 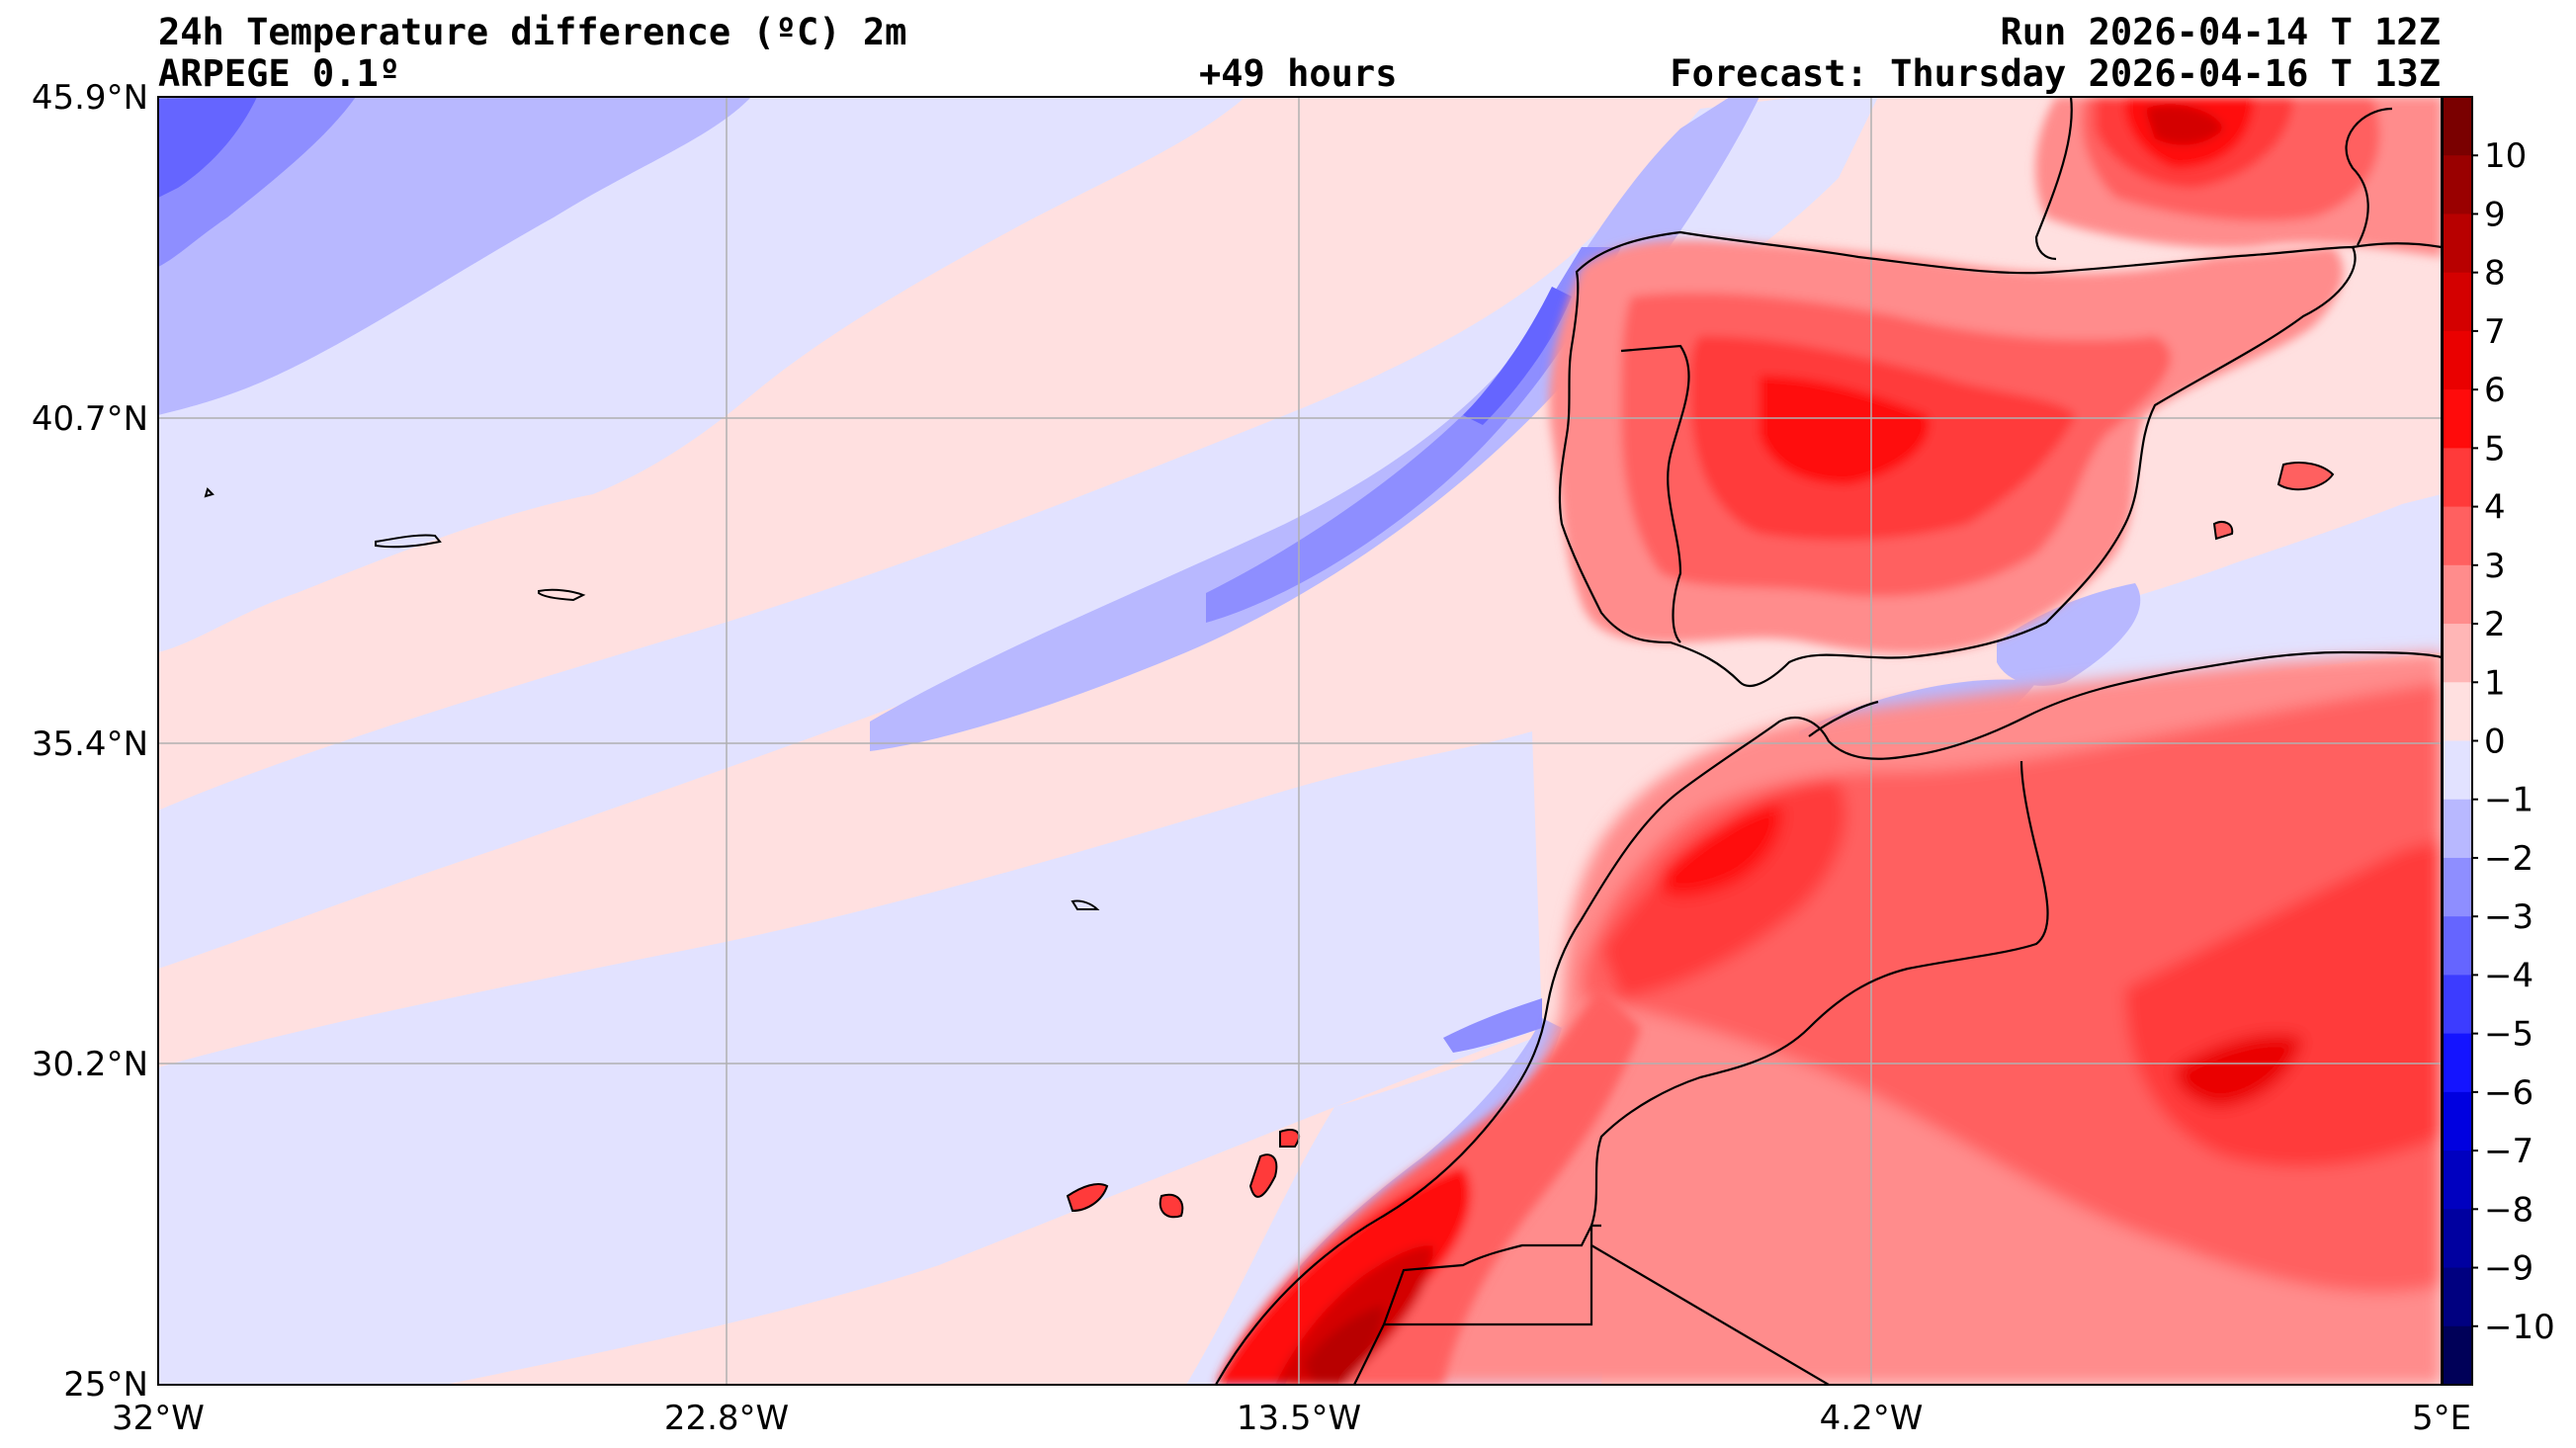 What do you see at coordinates (2495, 624) in the screenshot?
I see `colorbar-label: 2` at bounding box center [2495, 624].